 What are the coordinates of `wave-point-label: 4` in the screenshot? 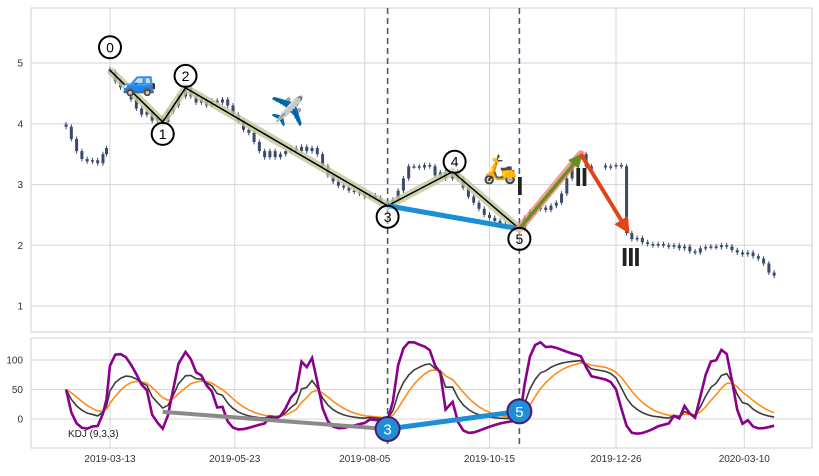 It's located at (455, 162).